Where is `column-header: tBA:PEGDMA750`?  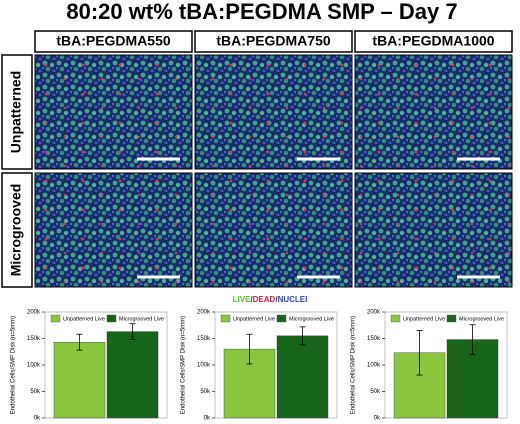
column-header: tBA:PEGDMA750 is located at coordinates (273, 41).